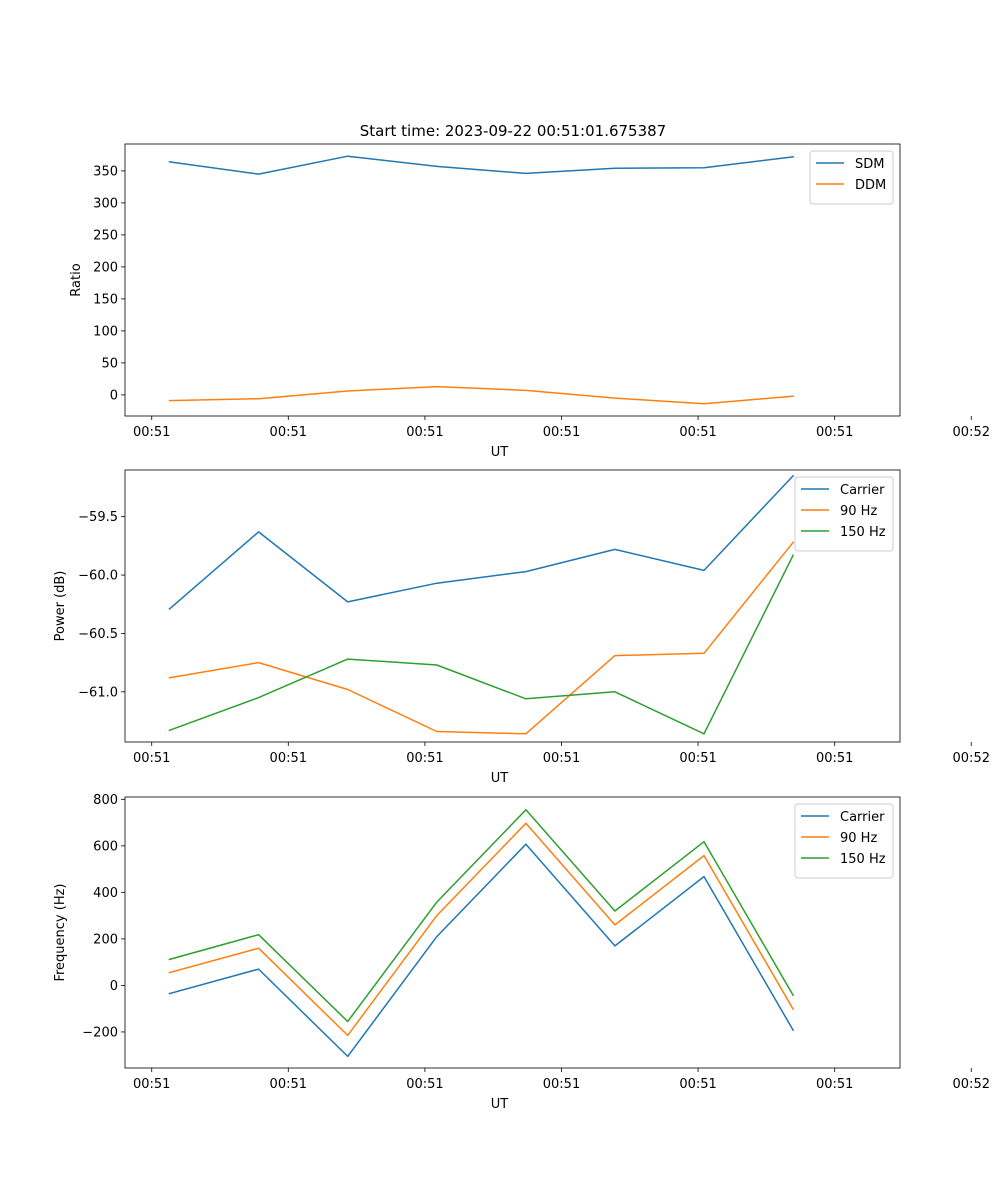  What do you see at coordinates (98, 576) in the screenshot?
I see `y-tick-label: −60.0` at bounding box center [98, 576].